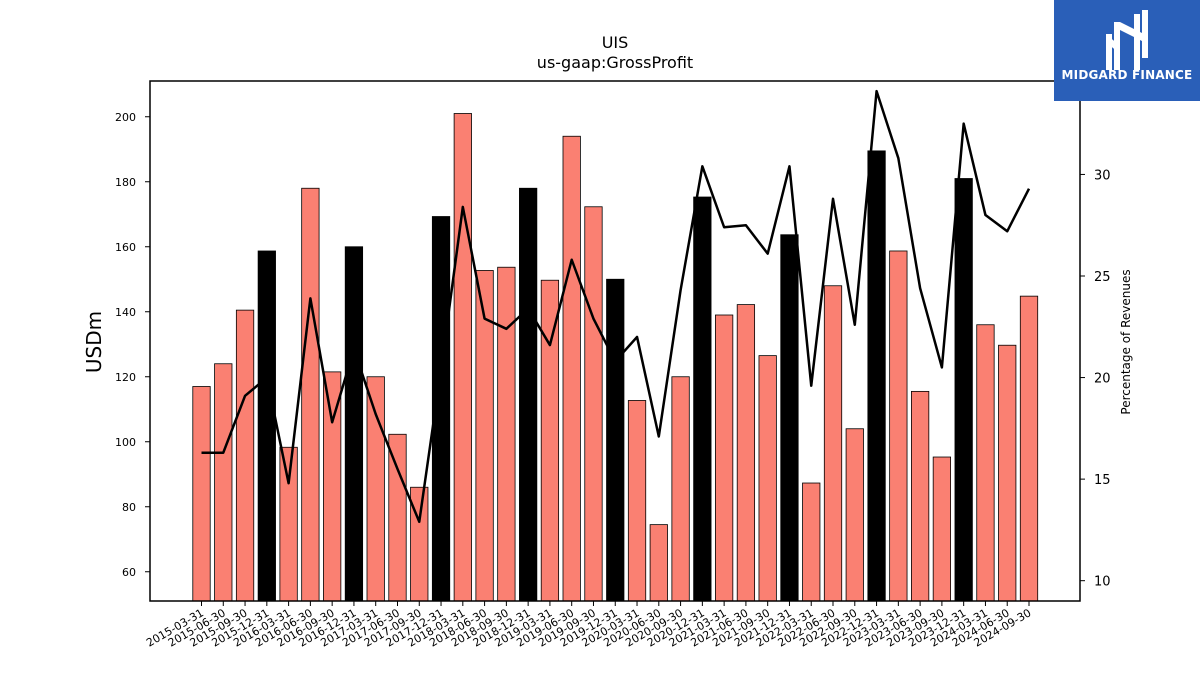 The width and height of the screenshot is (1200, 675). What do you see at coordinates (1126, 341) in the screenshot?
I see `y2-axis-label: Percentage of Revenues` at bounding box center [1126, 341].